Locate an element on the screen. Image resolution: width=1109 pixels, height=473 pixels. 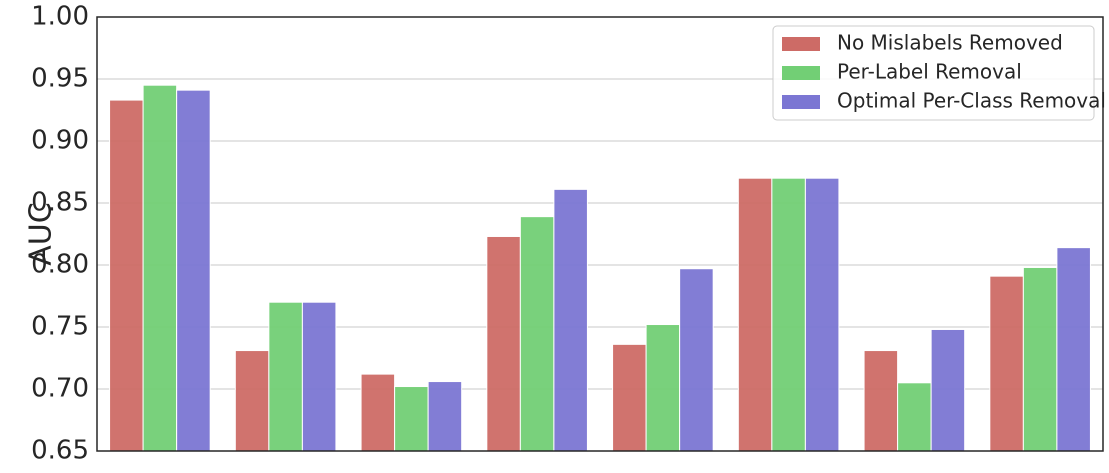
y-tick-label: 1.00 is located at coordinates (60, 17).